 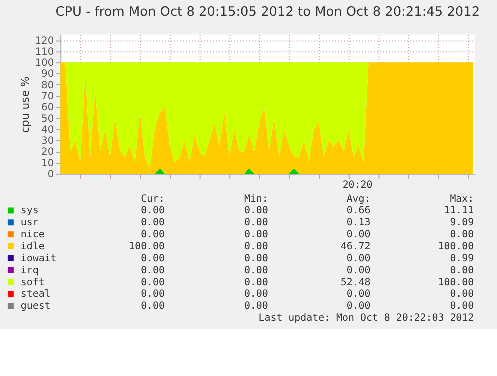 I want to click on y-tick-label: 80, so click(x=48, y=86).